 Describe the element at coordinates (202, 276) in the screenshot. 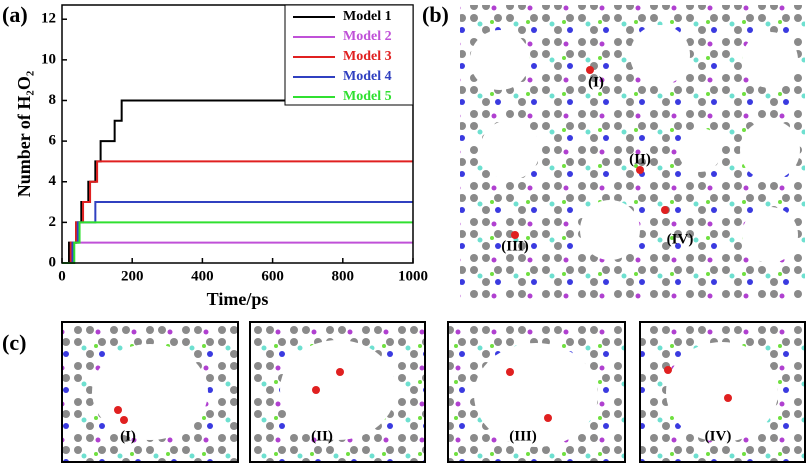

I see `x-tick-label: 400` at that location.